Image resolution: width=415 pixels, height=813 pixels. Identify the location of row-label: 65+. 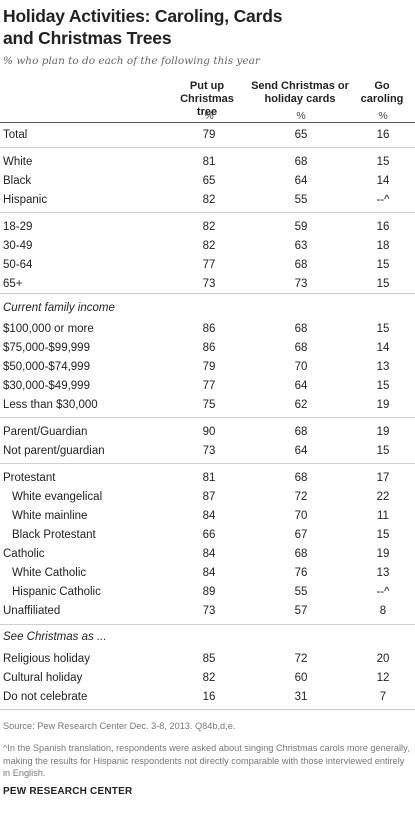
(13, 284).